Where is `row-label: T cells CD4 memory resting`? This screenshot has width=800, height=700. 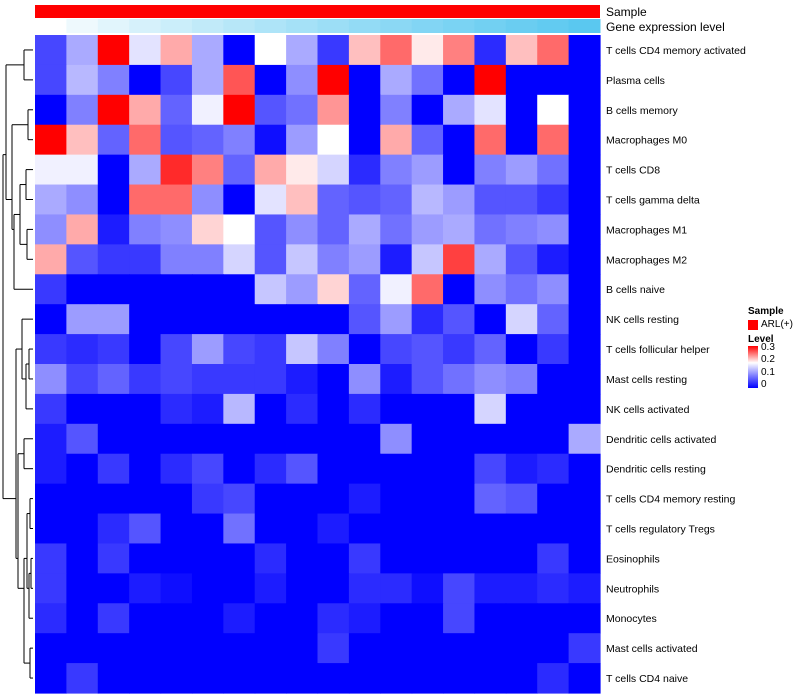
row-label: T cells CD4 memory resting is located at coordinates (670, 500).